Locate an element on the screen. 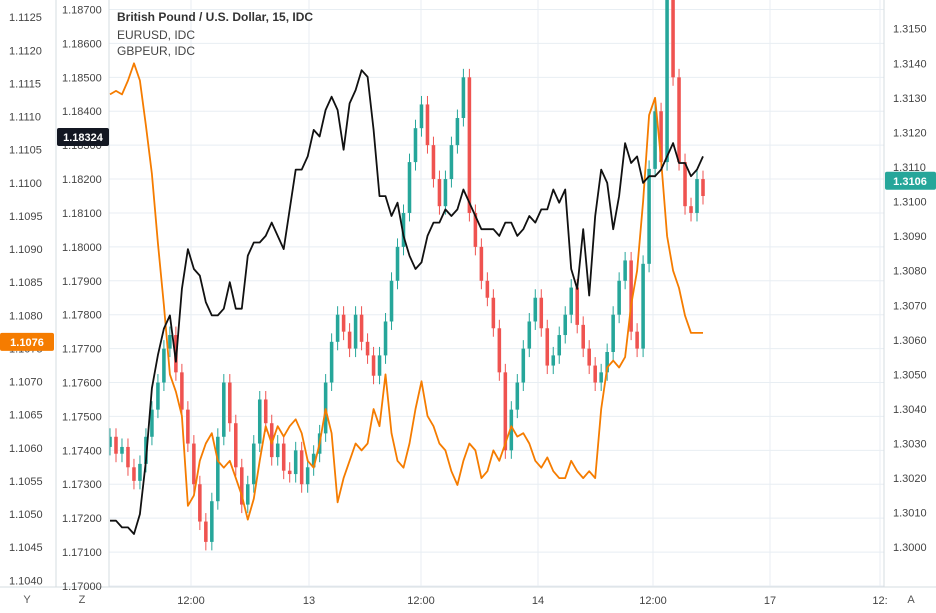  scale-z-button-bg is located at coordinates (82, 598).